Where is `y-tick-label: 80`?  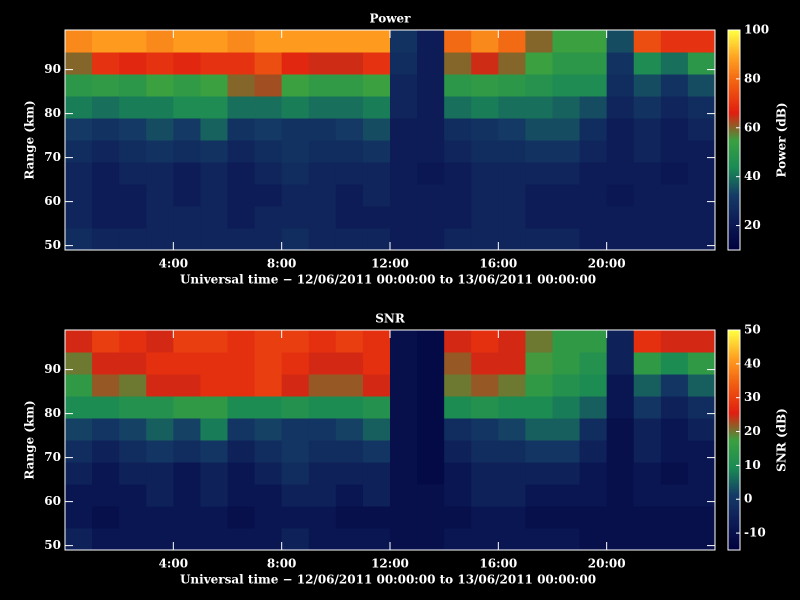
y-tick-label: 80 is located at coordinates (52, 113).